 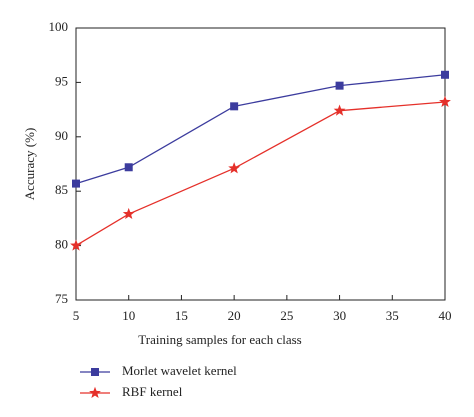 I want to click on x-tick-label: 15, so click(x=181, y=315).